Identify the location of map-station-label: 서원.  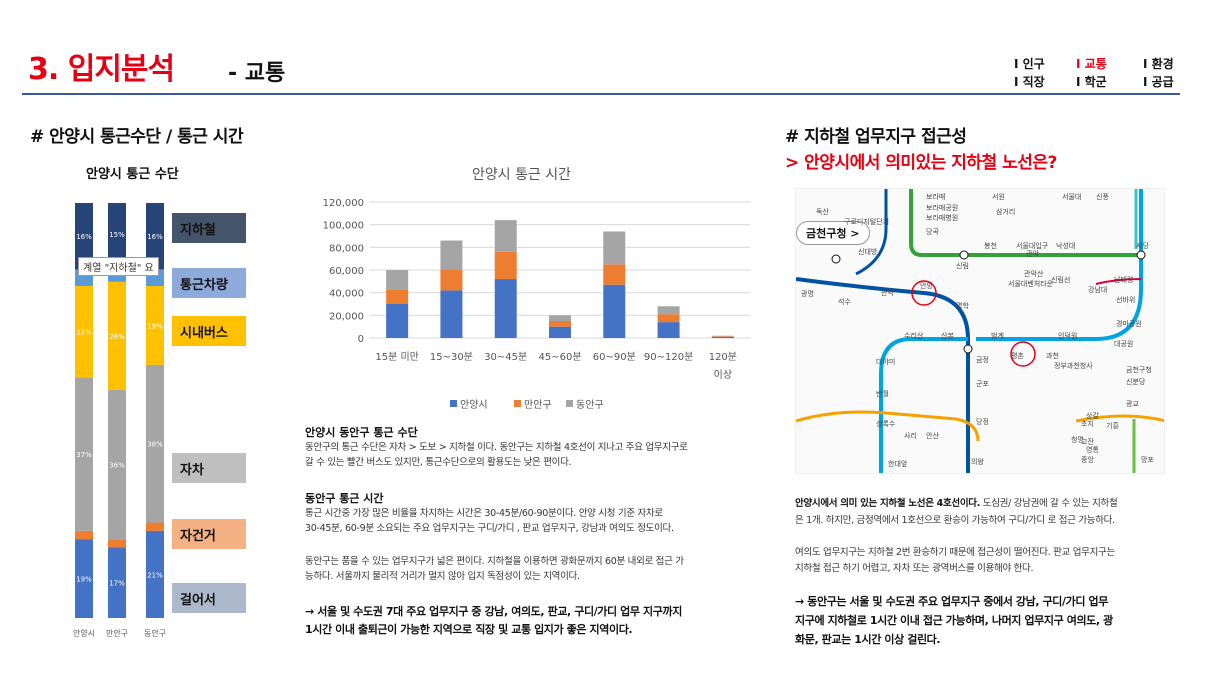
(998, 197).